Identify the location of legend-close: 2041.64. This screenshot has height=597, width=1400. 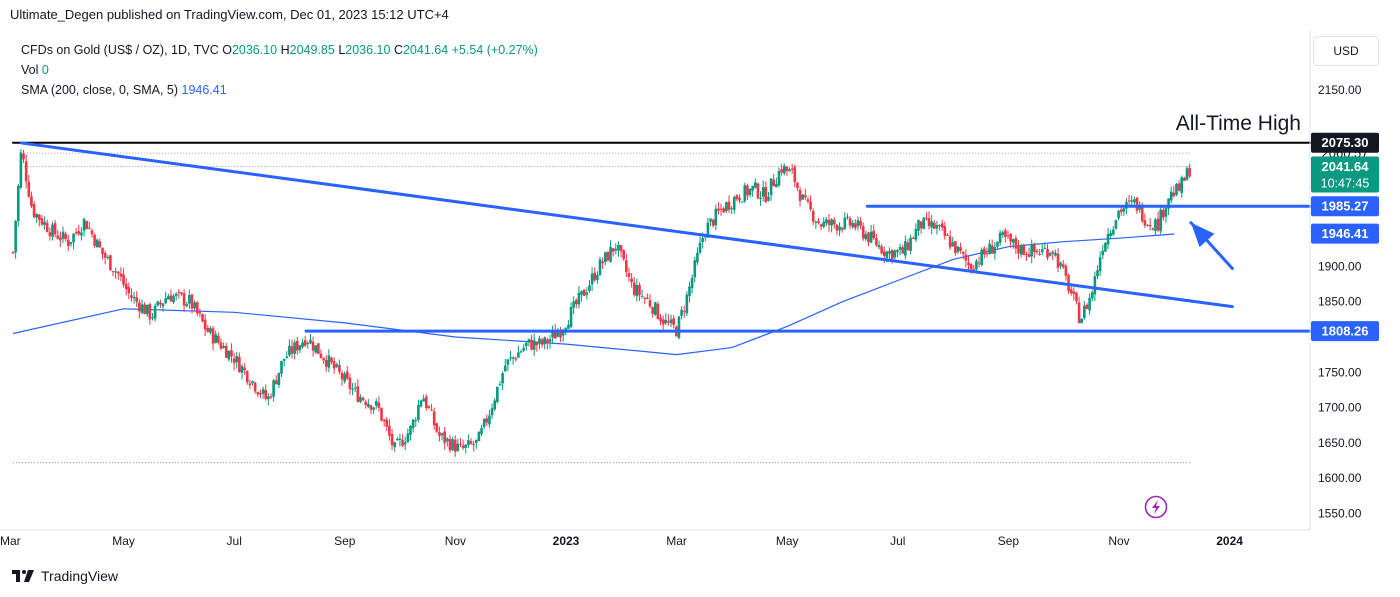
(425, 50).